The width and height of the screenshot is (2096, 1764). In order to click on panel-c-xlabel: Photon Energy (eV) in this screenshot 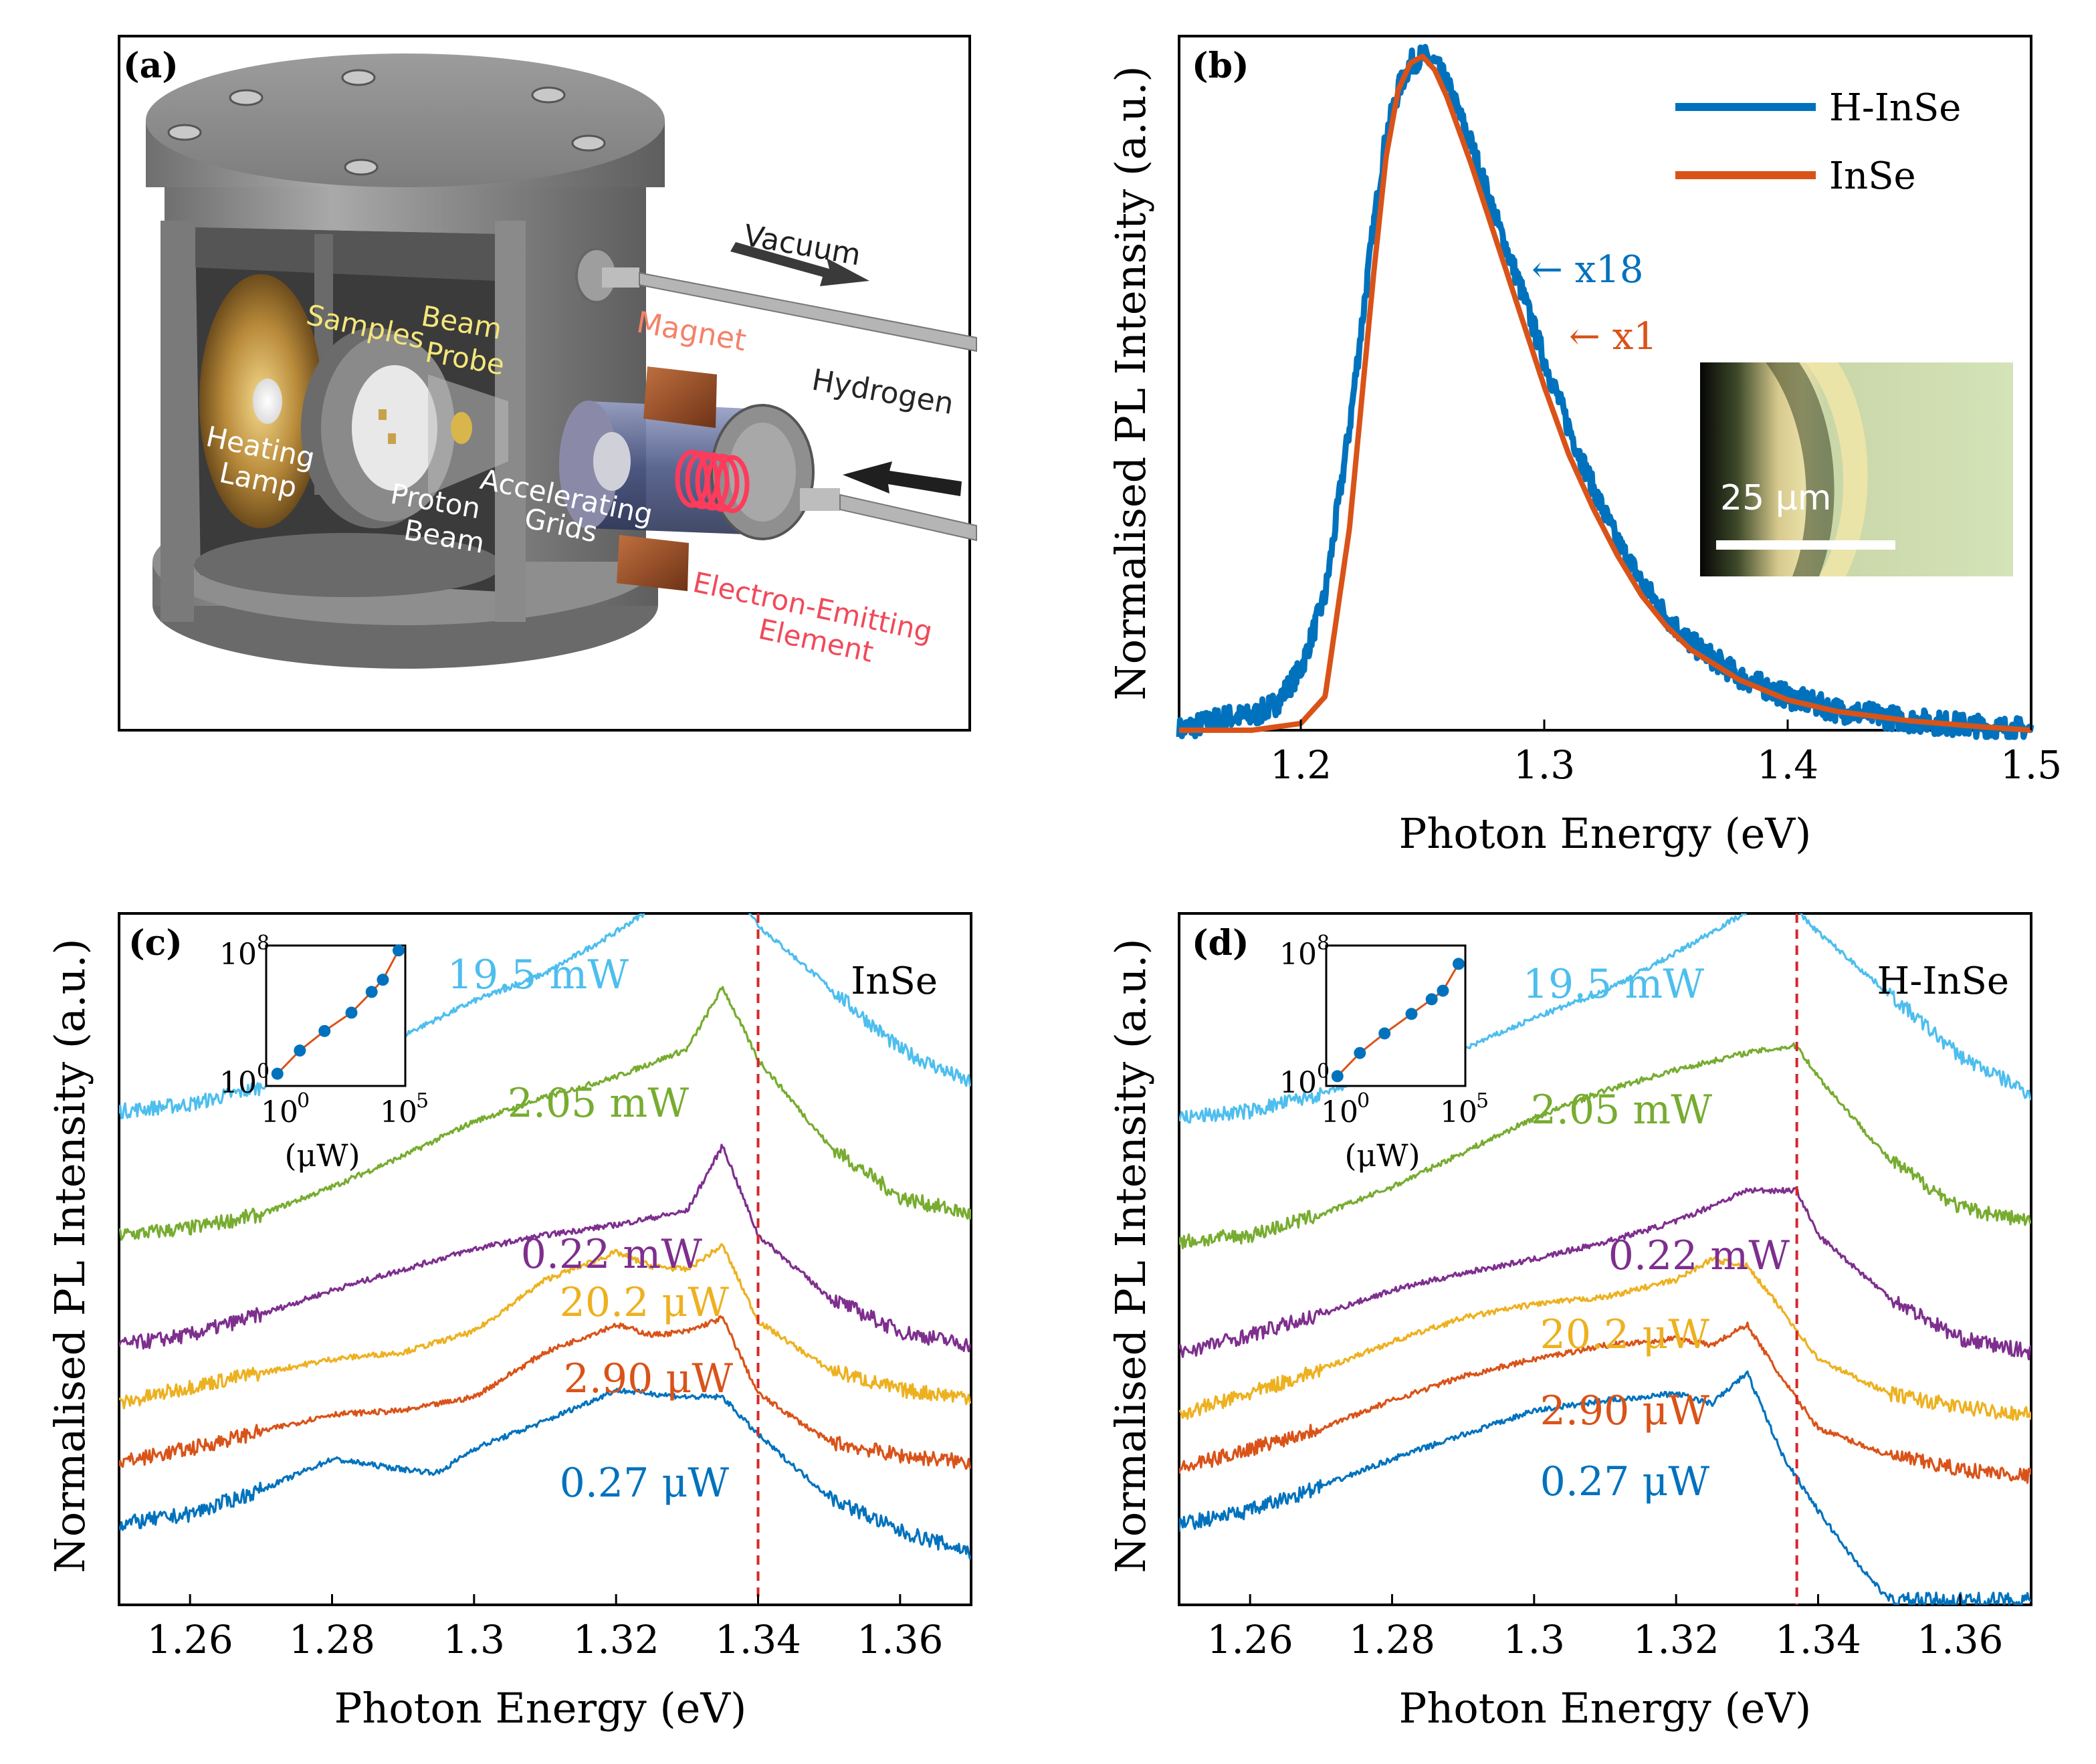, I will do `click(540, 1708)`.